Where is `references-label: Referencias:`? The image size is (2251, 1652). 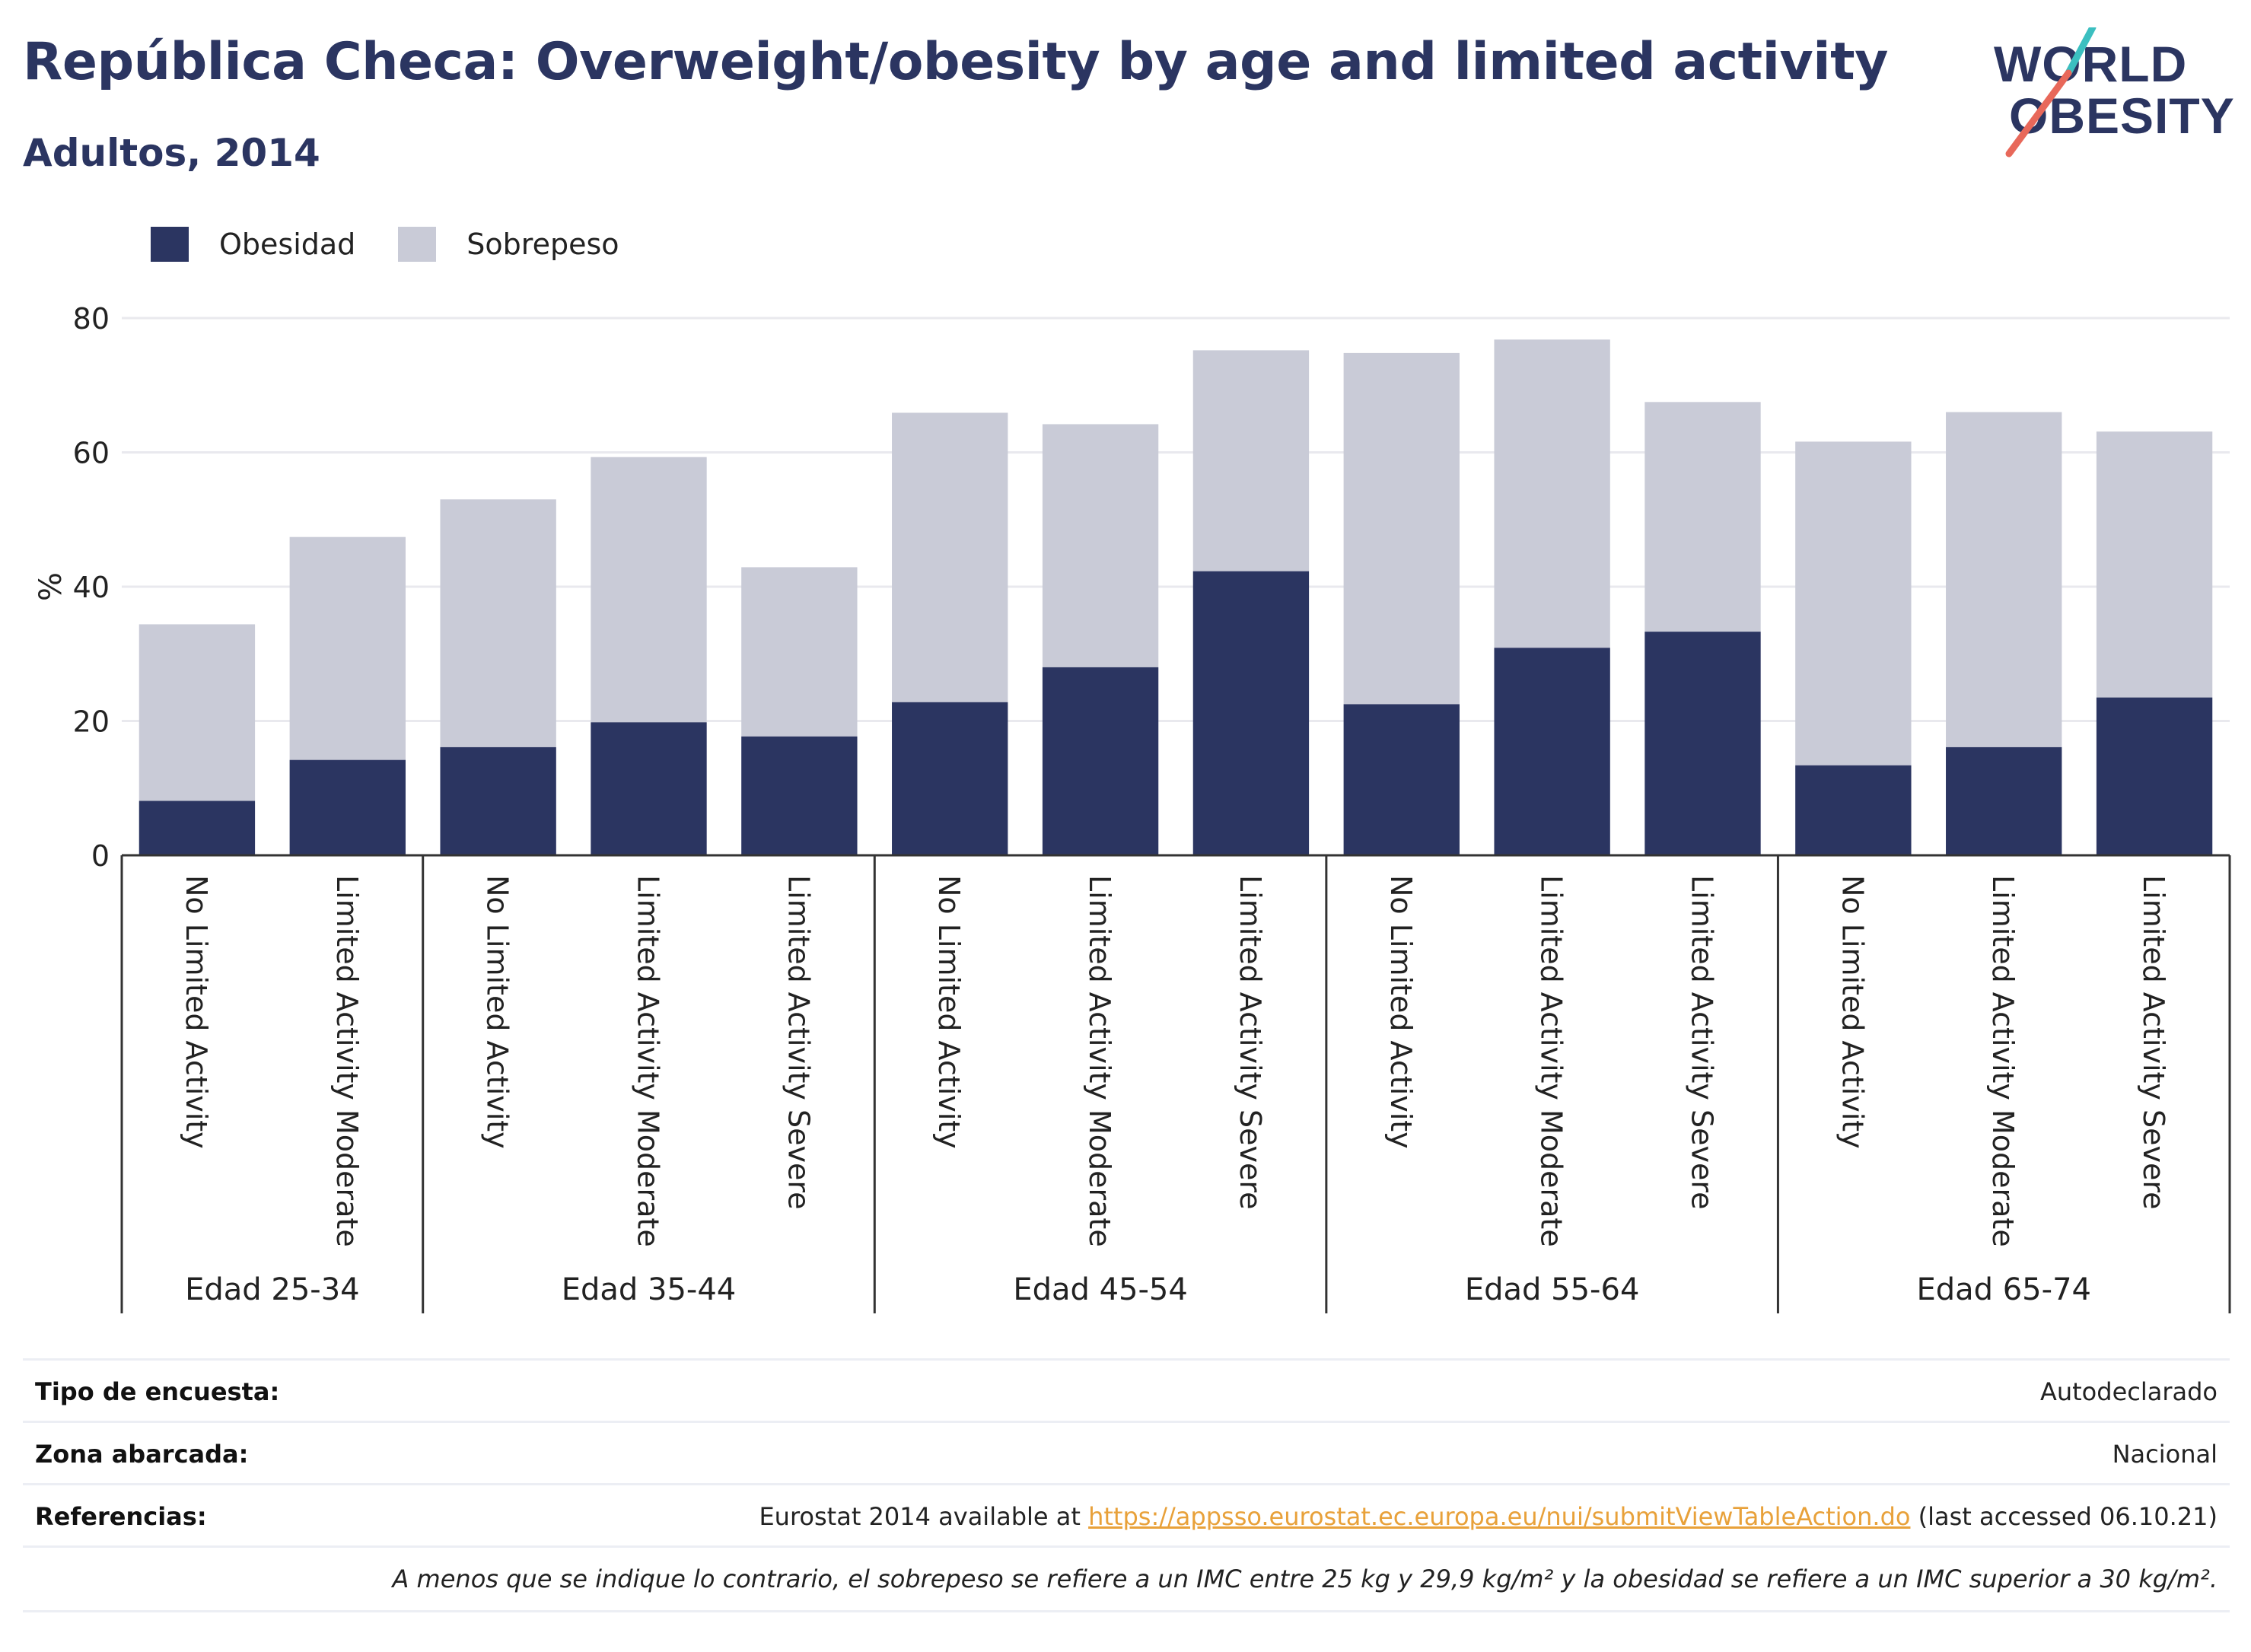 references-label: Referencias: is located at coordinates (121, 1516).